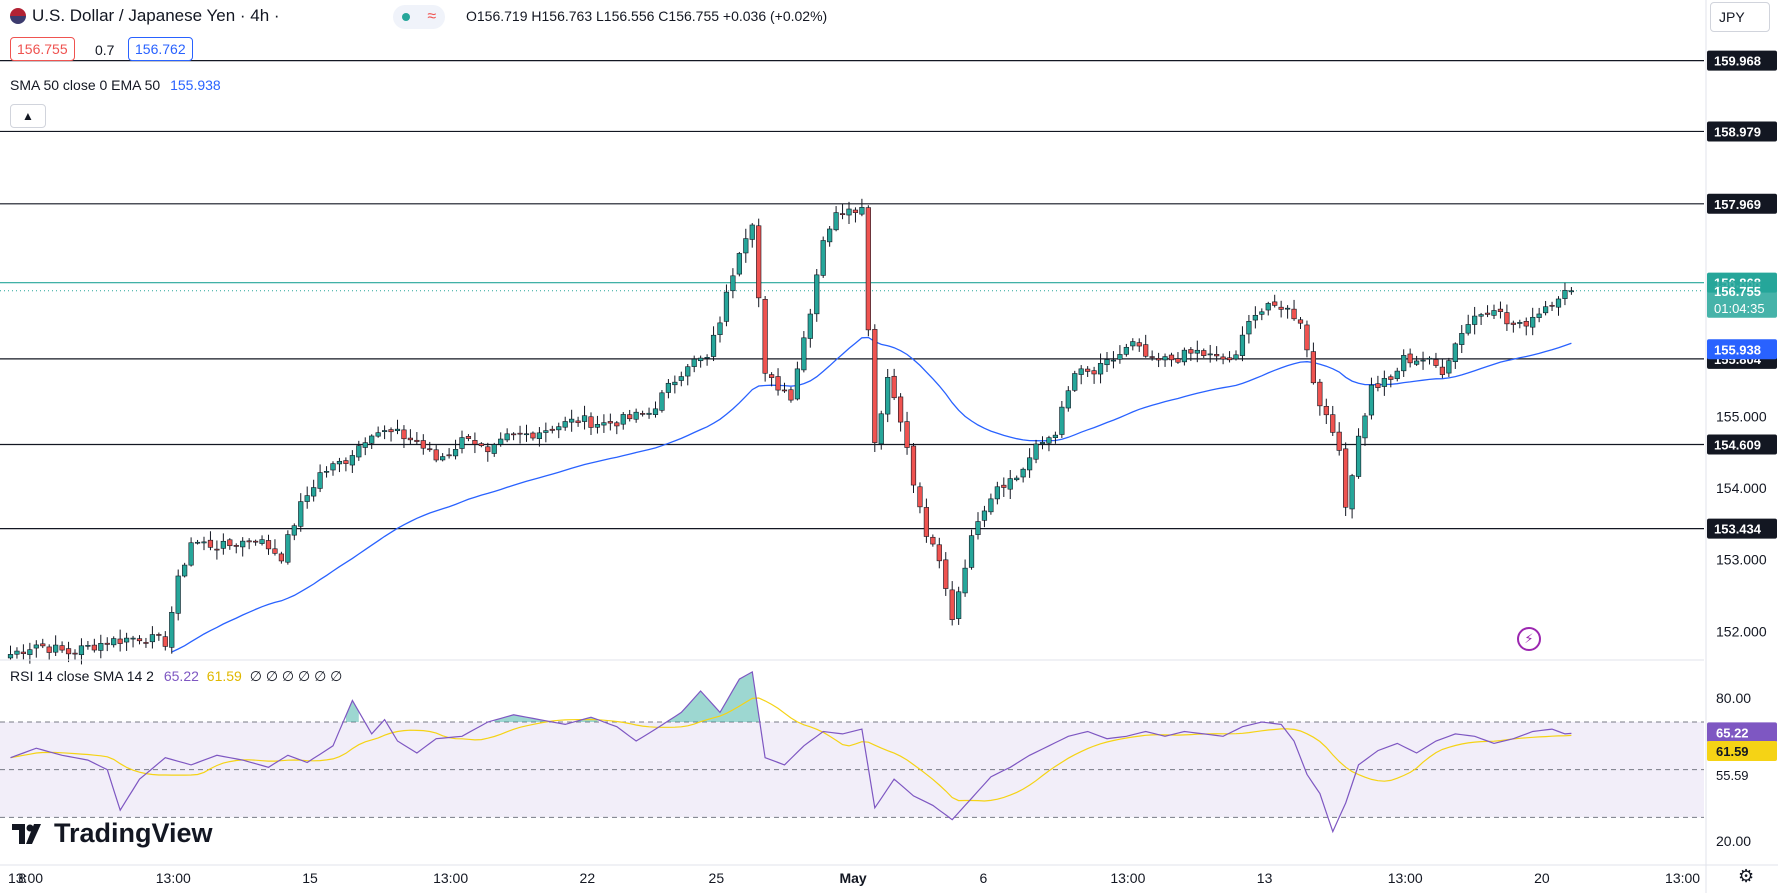 The height and width of the screenshot is (893, 1778). Describe the element at coordinates (296, 676) in the screenshot. I see `rsi-legend-extras: ∅ ∅ ∅ ∅ ∅ ∅` at that location.